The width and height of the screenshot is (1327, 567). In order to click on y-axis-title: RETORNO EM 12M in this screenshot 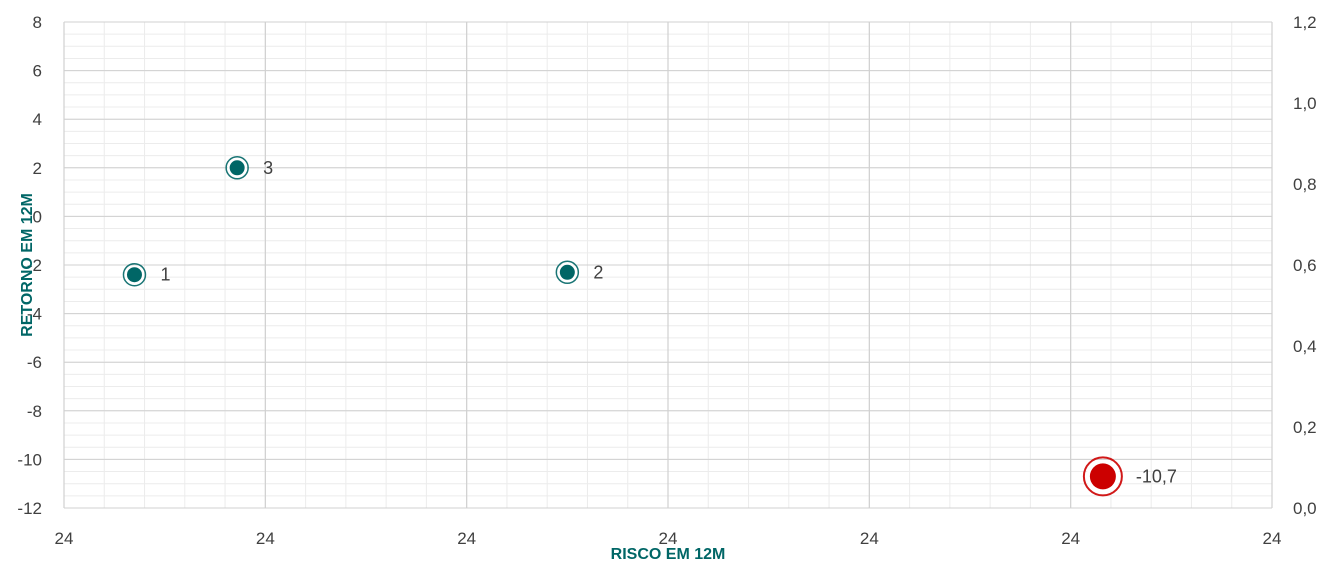, I will do `click(27, 265)`.